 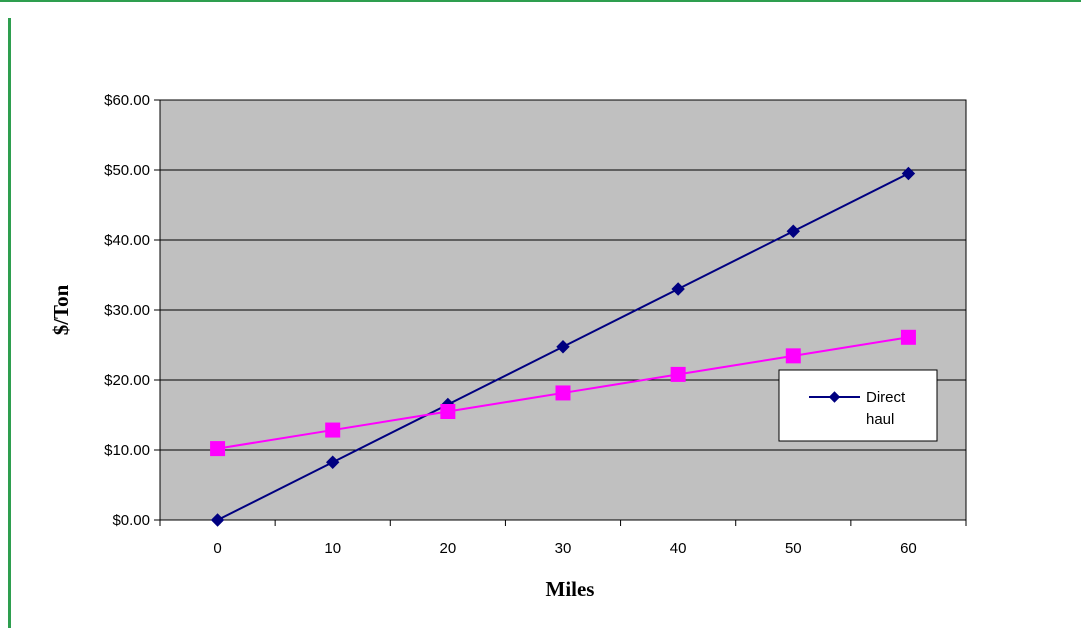 I want to click on x-tick-label: 50, so click(x=793, y=548).